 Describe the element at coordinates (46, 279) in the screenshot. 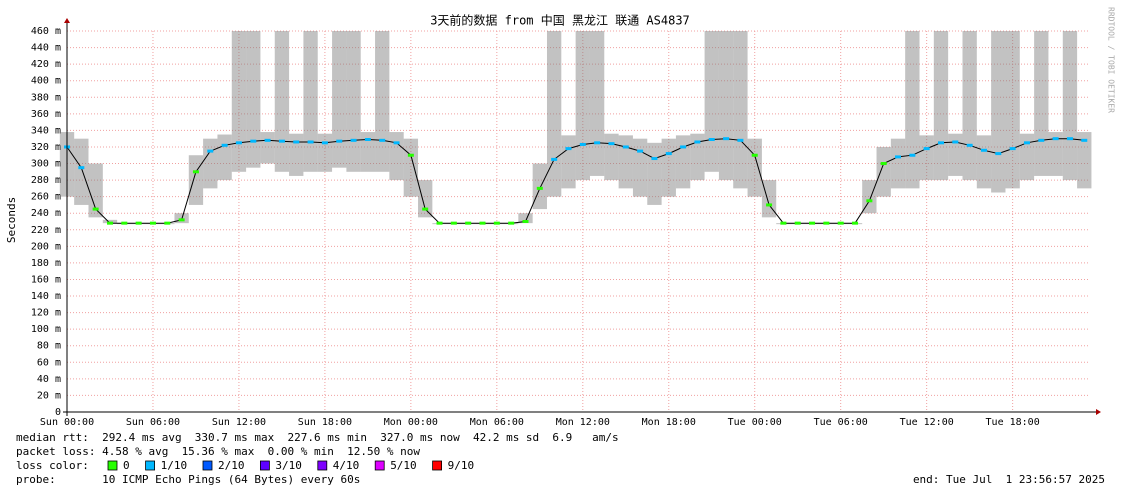

I see `y-tick-label: 160 m` at that location.